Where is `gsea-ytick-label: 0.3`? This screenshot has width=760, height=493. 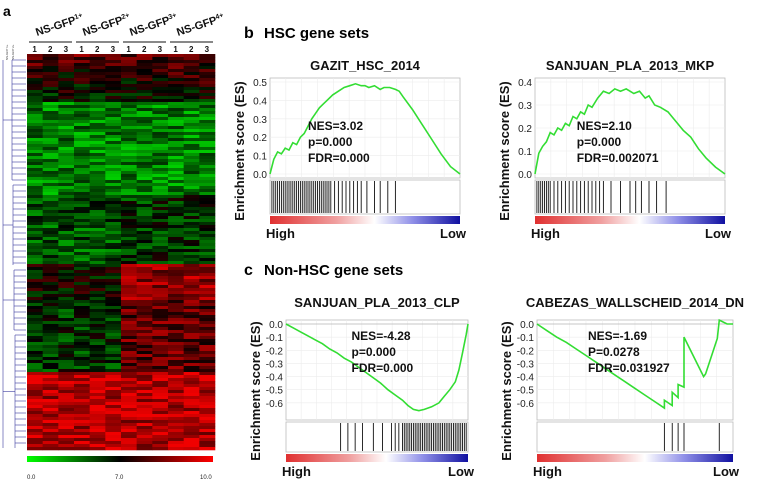
gsea-ytick-label: 0.3 is located at coordinates (525, 106).